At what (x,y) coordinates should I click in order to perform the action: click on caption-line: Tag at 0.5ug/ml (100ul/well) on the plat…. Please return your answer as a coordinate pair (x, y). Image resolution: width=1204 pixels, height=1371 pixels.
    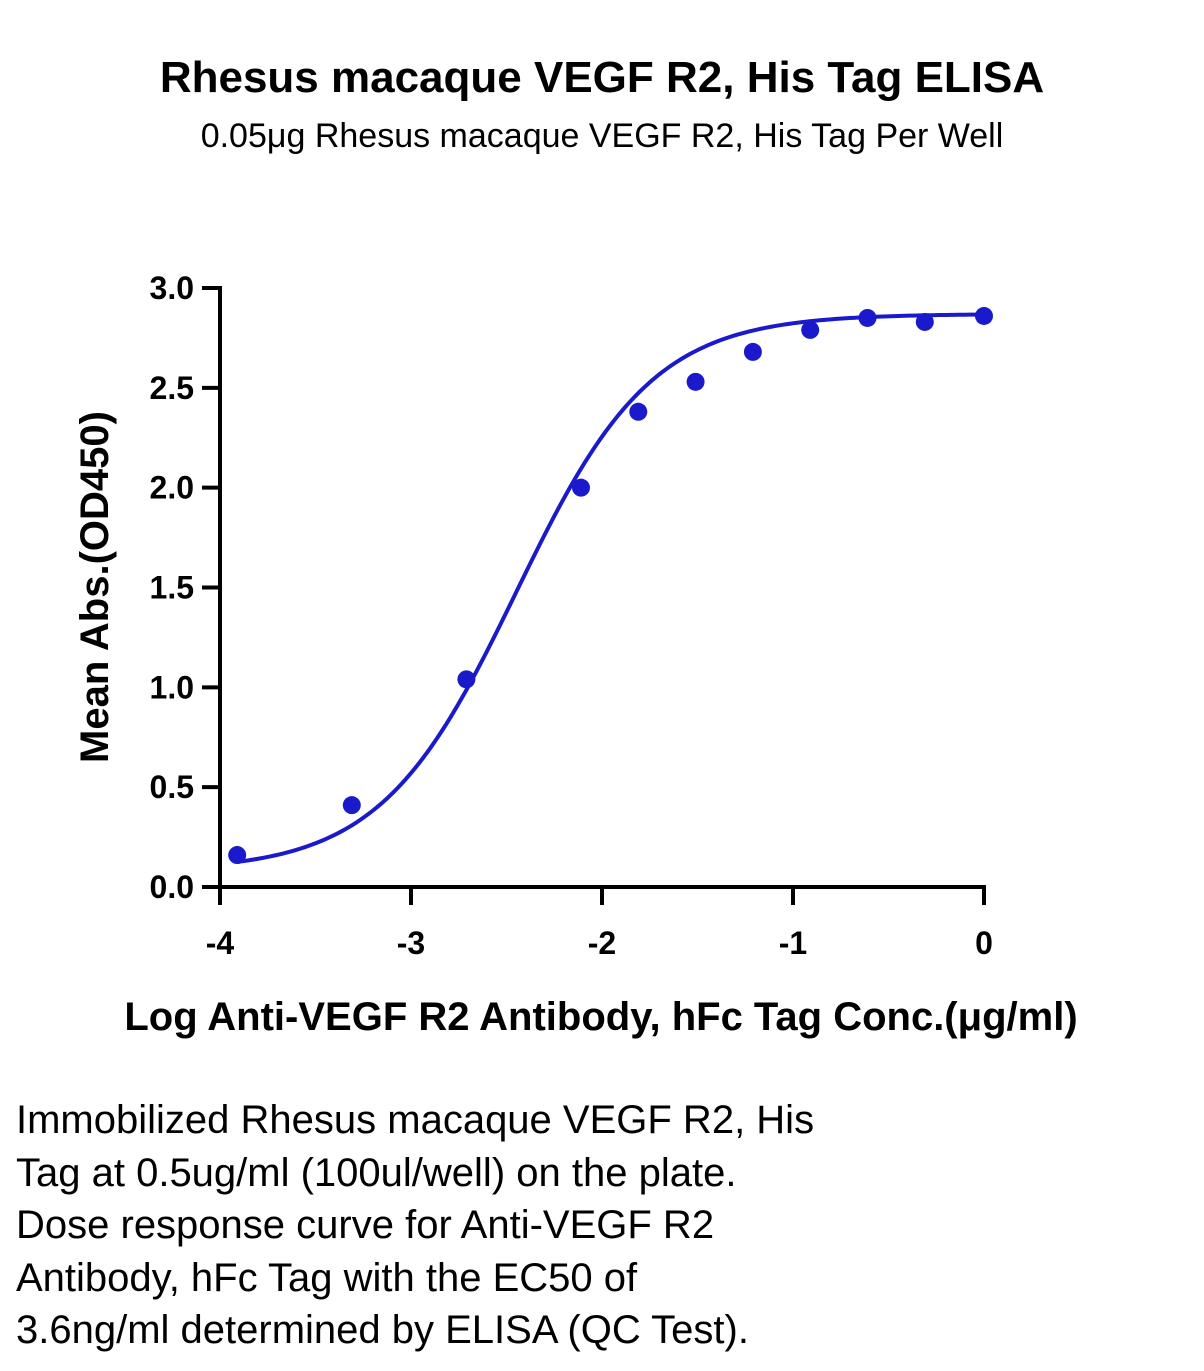
    Looking at the image, I should click on (376, 1172).